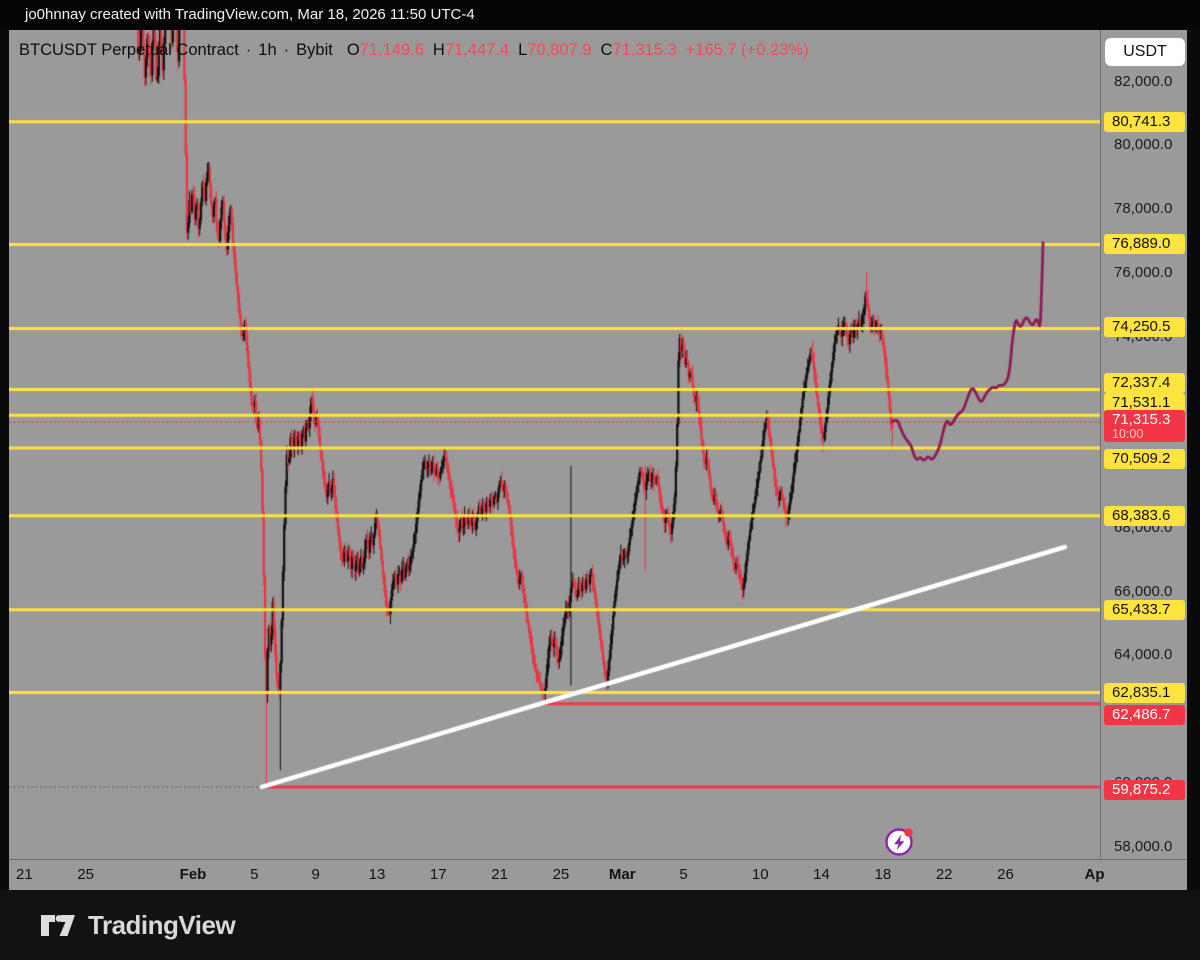 This screenshot has height=960, width=1200. What do you see at coordinates (1141, 420) in the screenshot?
I see `current-price-value: 71,315.3` at bounding box center [1141, 420].